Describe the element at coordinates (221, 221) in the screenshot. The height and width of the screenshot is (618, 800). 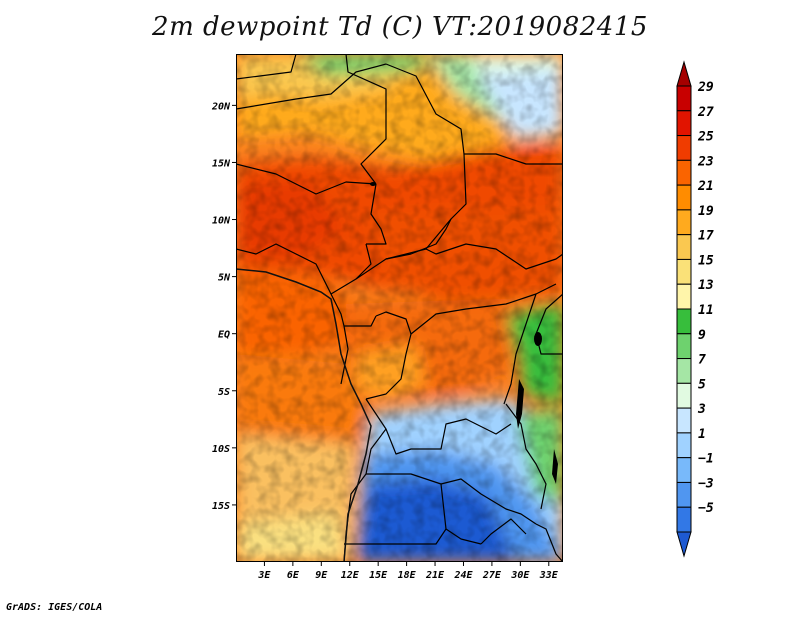
I see `lat-tick-label: 10N` at that location.